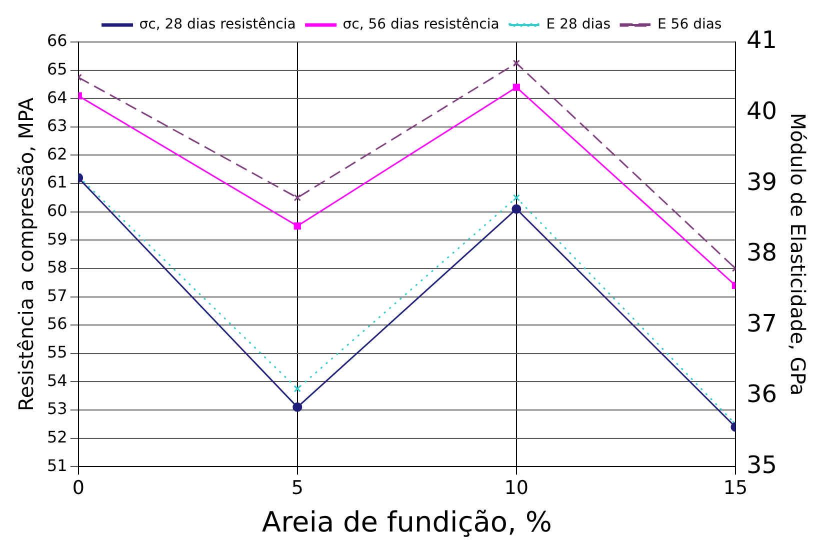 This screenshot has width=824, height=553. I want to click on y-tick-label: 54, so click(57, 380).